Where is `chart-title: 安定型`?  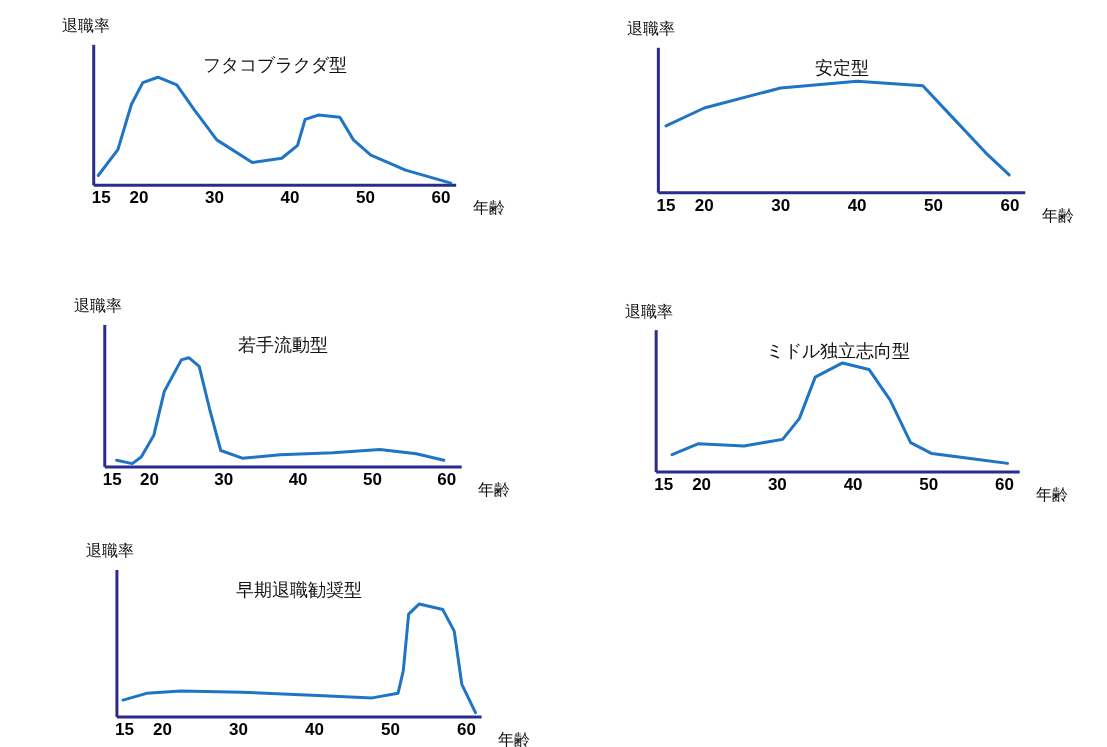
chart-title: 安定型 is located at coordinates (842, 67).